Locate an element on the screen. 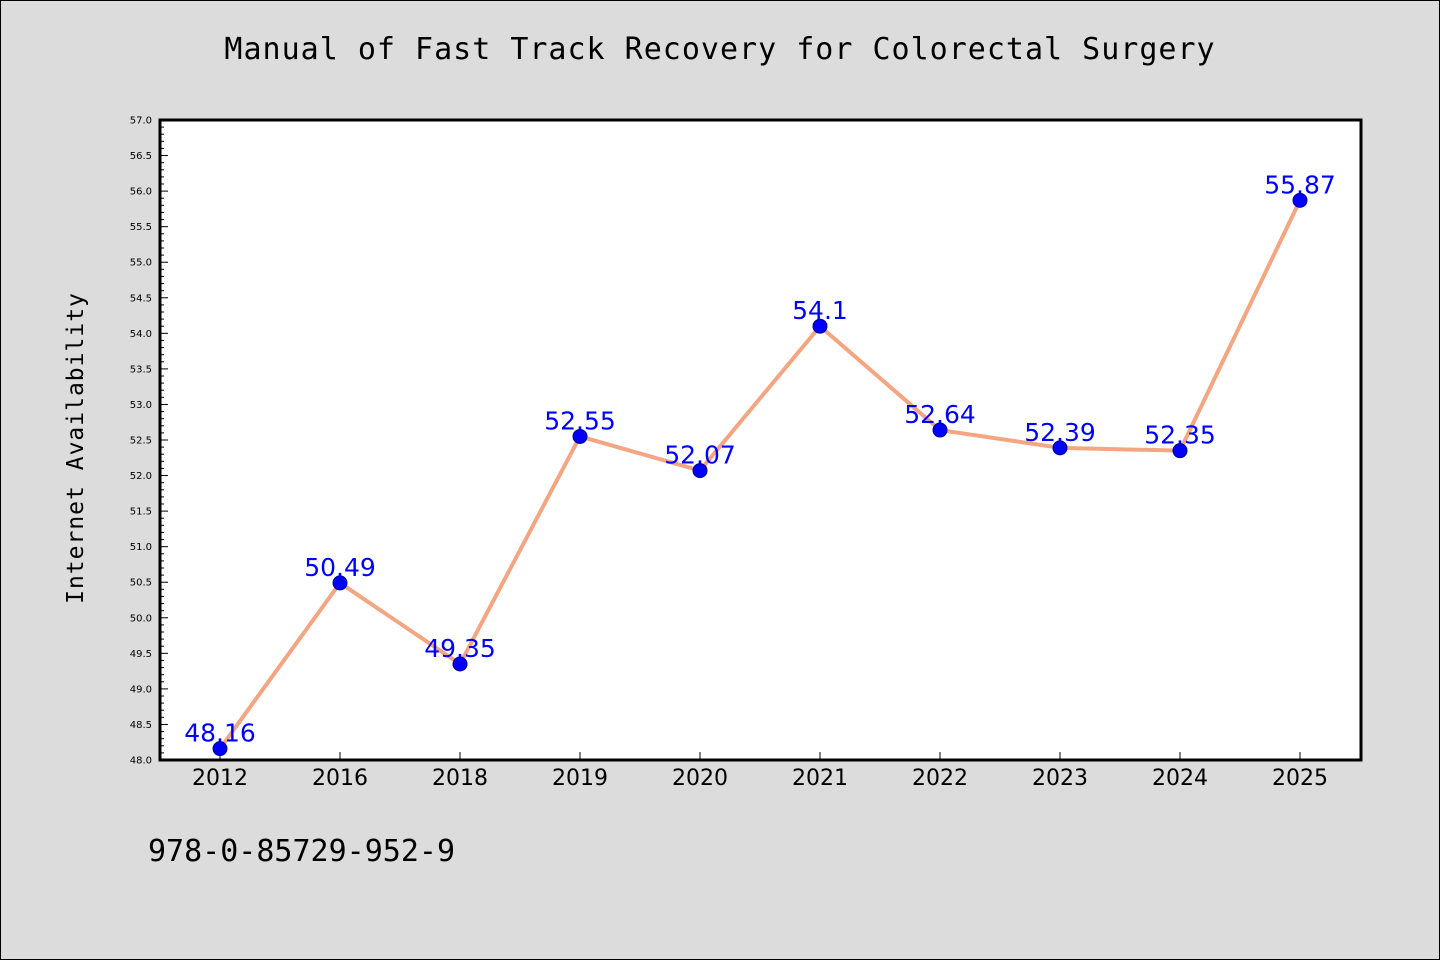  x-tick-label: 2019 is located at coordinates (580, 778).